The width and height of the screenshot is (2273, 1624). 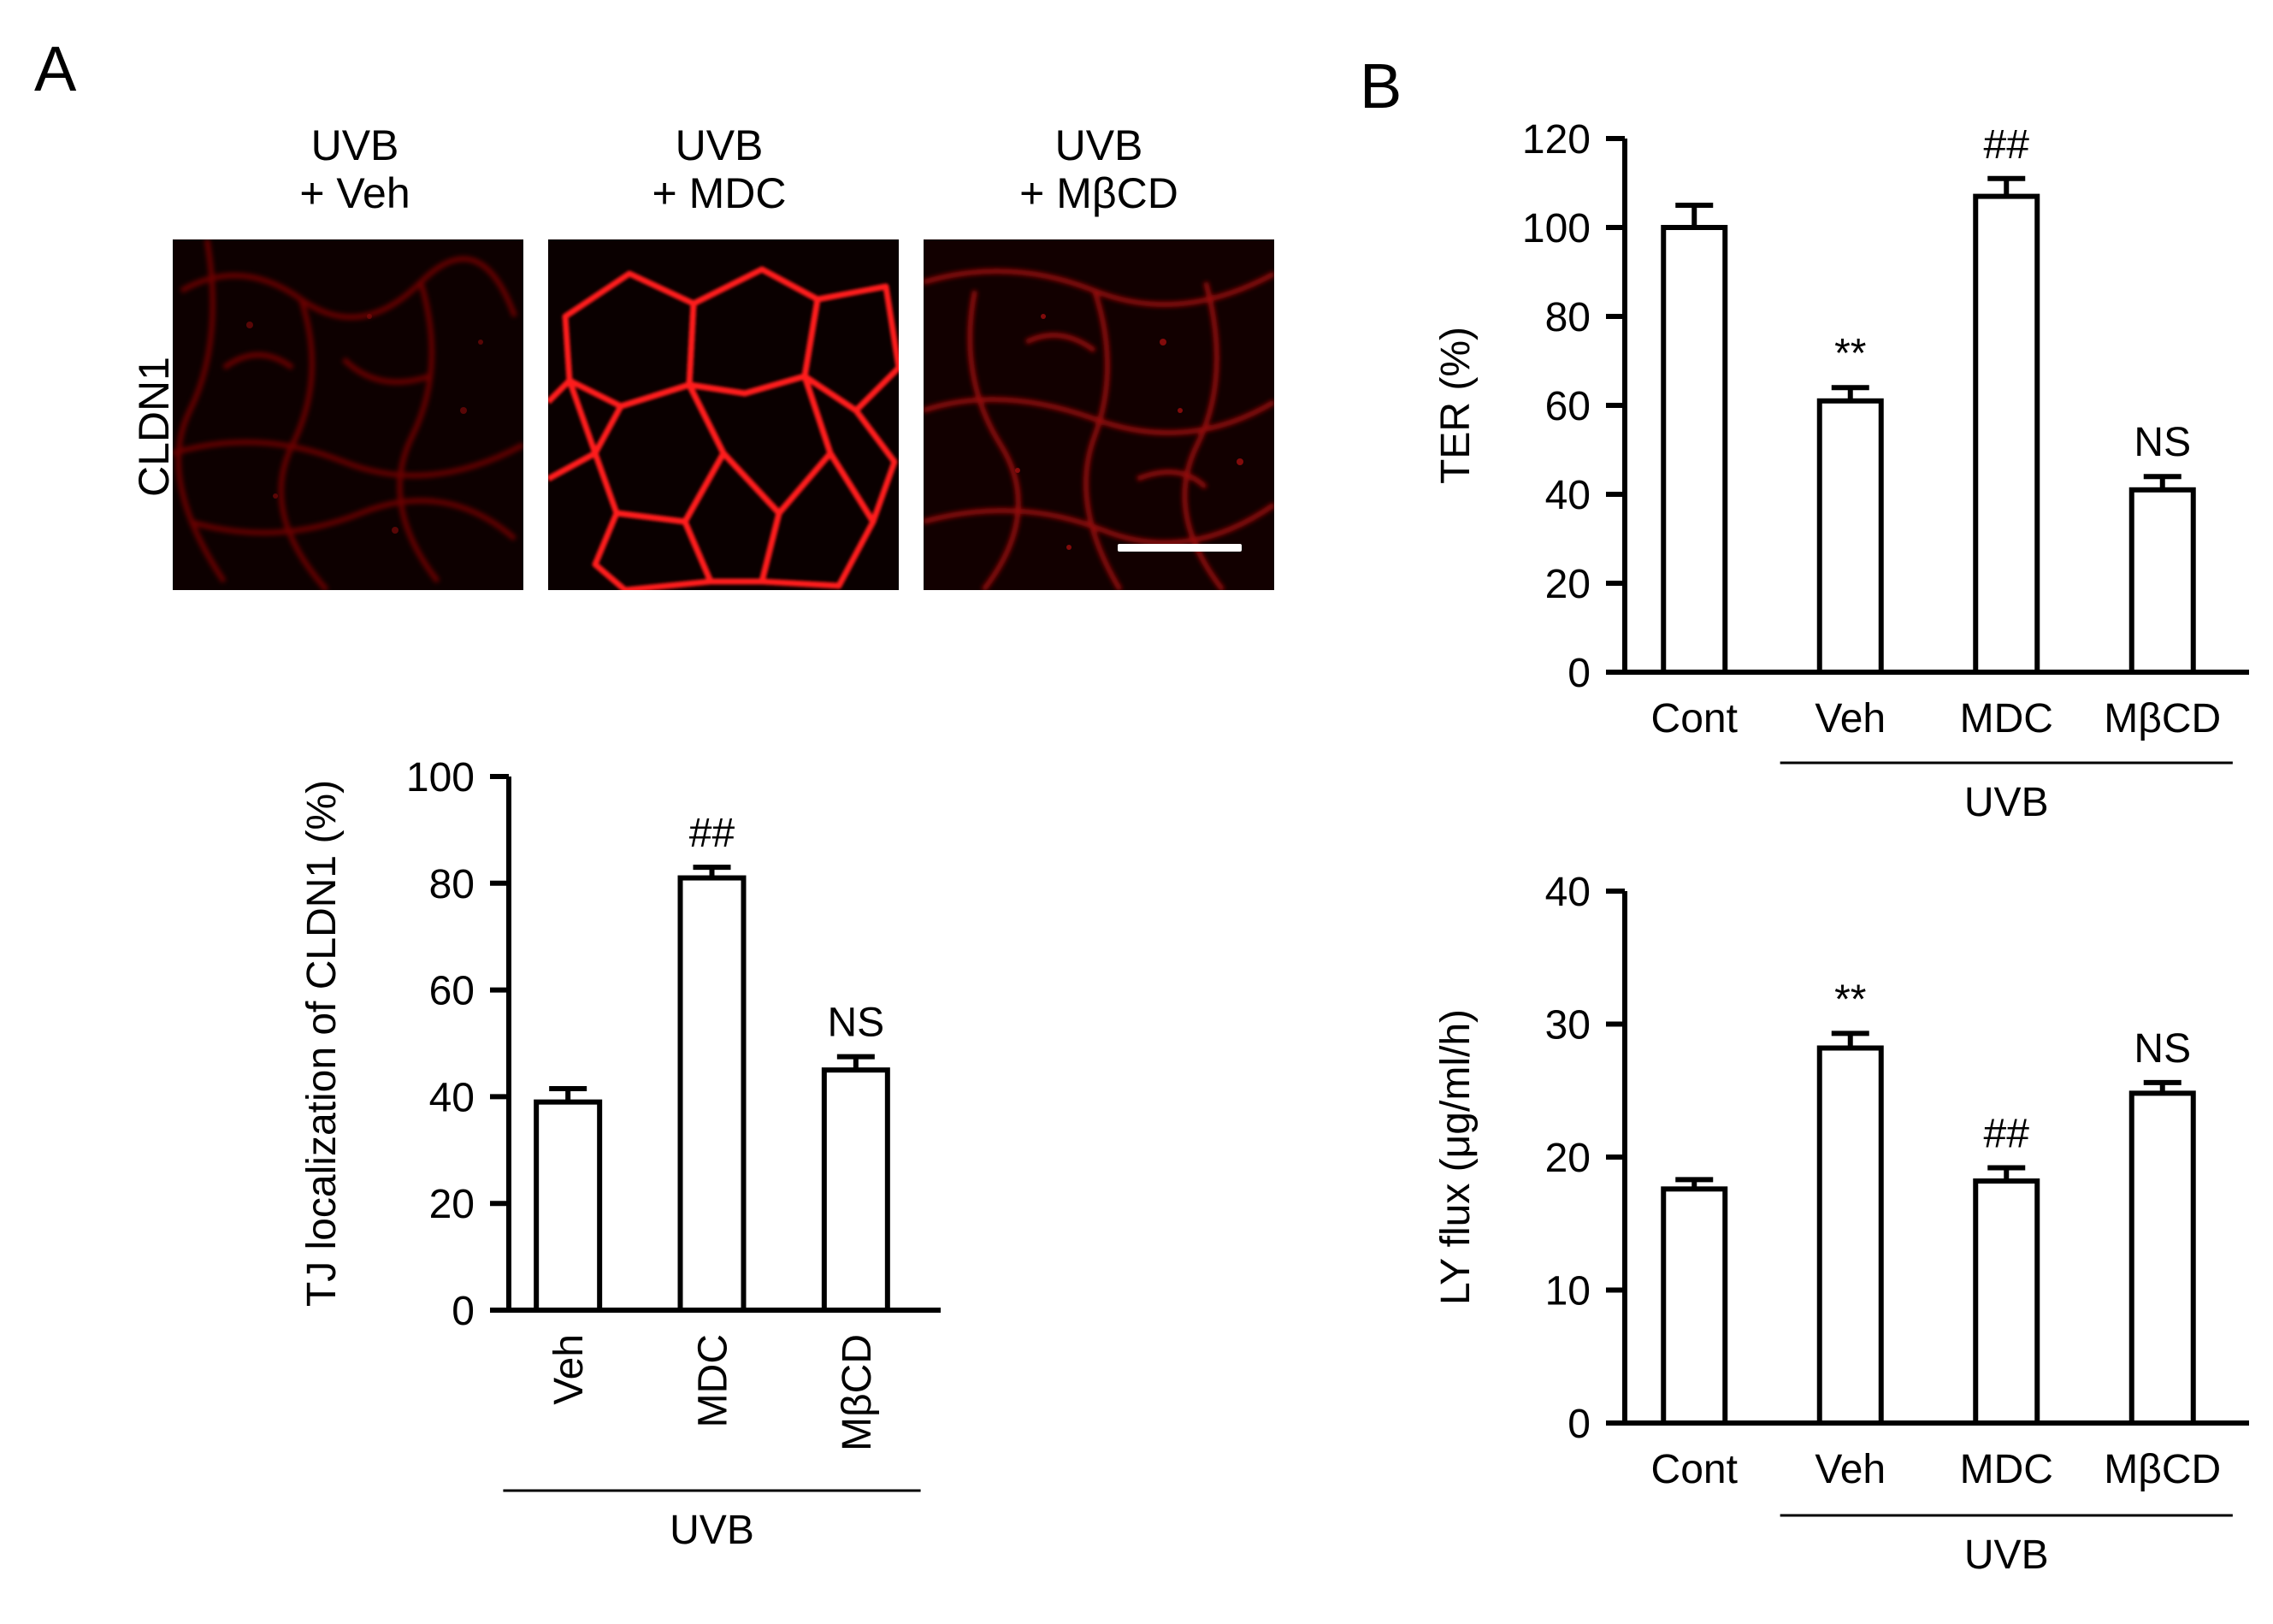 What do you see at coordinates (719, 145) in the screenshot?
I see `micrograph-title-mdc-line1: UVB` at bounding box center [719, 145].